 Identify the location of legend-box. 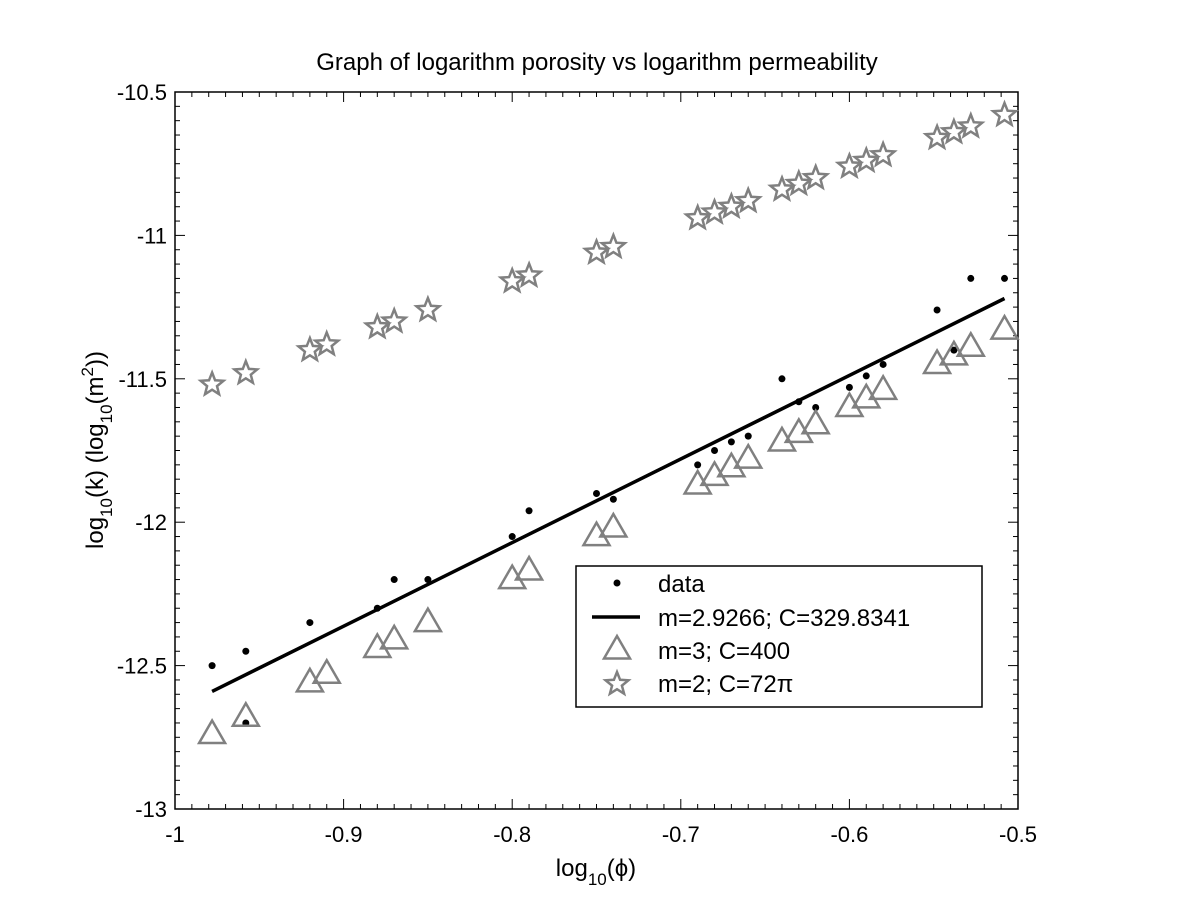
(779, 636).